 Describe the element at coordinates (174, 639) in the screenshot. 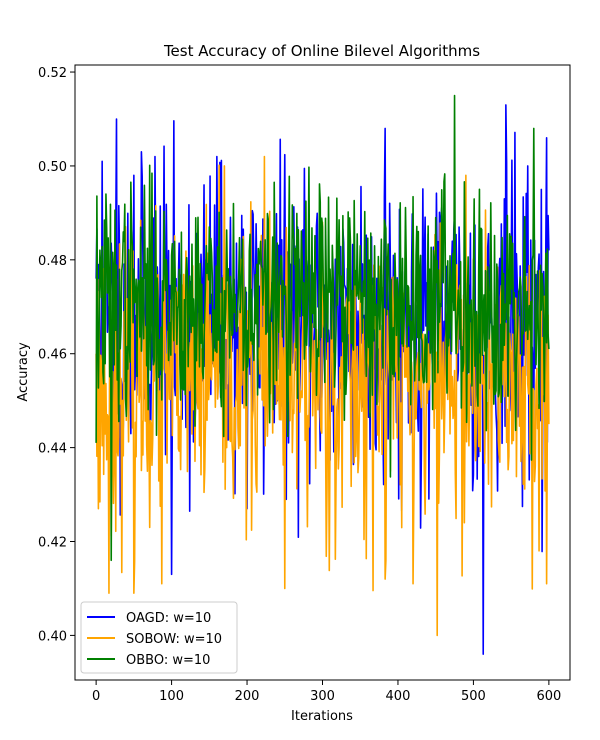

I see `legend-label-sobow: SOBOW: w=10` at that location.